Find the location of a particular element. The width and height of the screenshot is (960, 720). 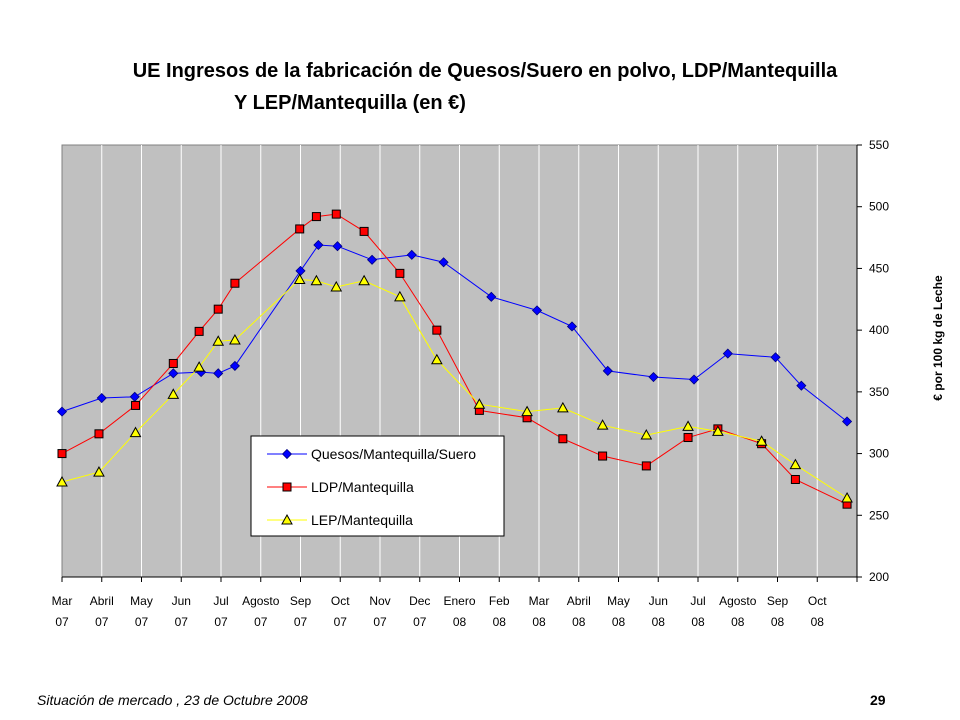

legend-label-3: LEP/Mantequilla is located at coordinates (362, 520).